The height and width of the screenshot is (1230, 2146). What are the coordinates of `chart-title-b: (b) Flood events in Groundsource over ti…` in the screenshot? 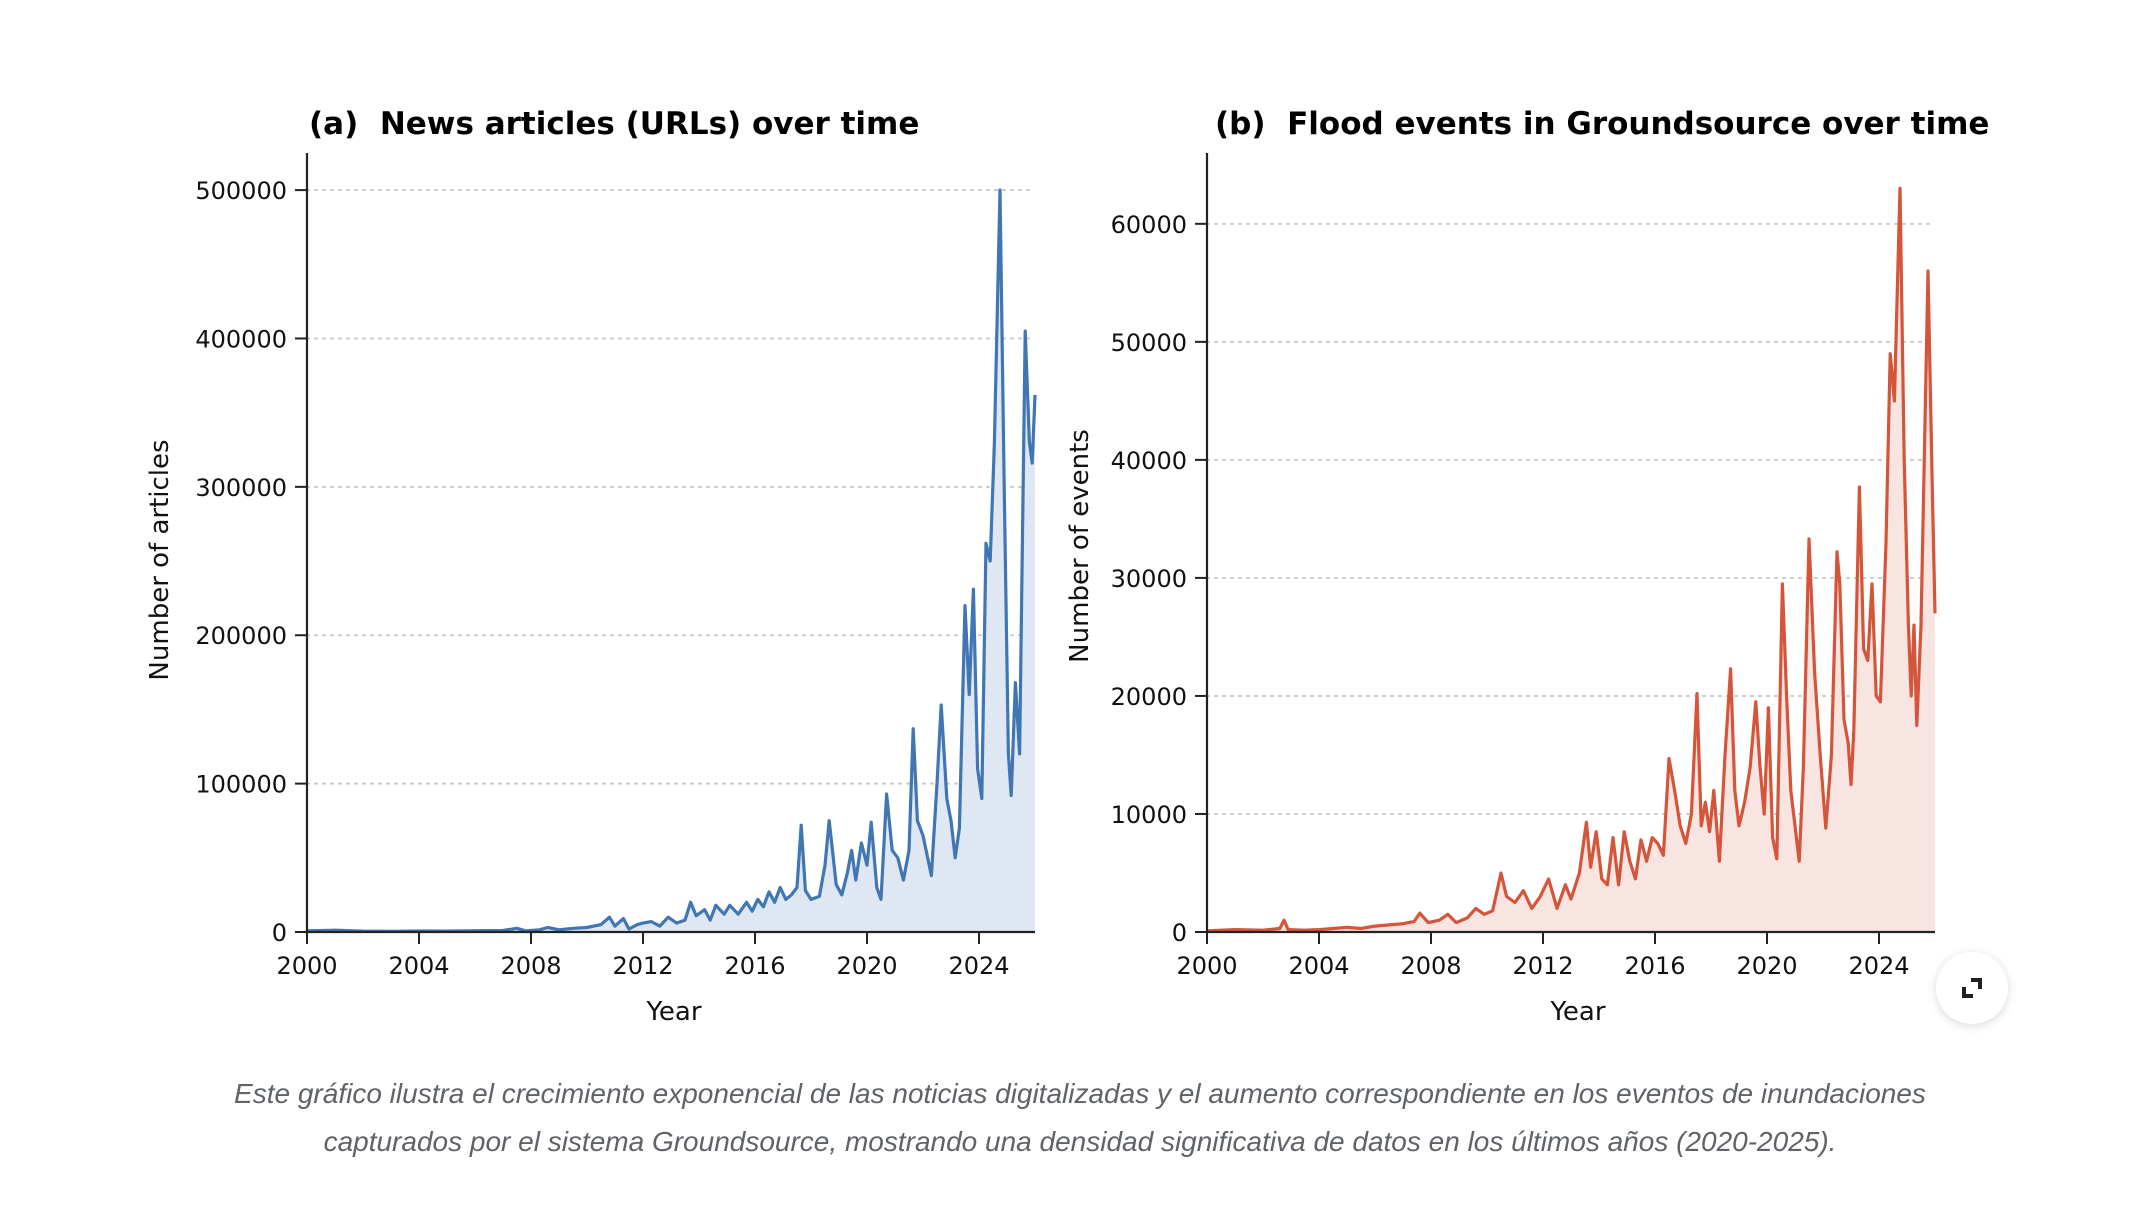 It's located at (1602, 124).